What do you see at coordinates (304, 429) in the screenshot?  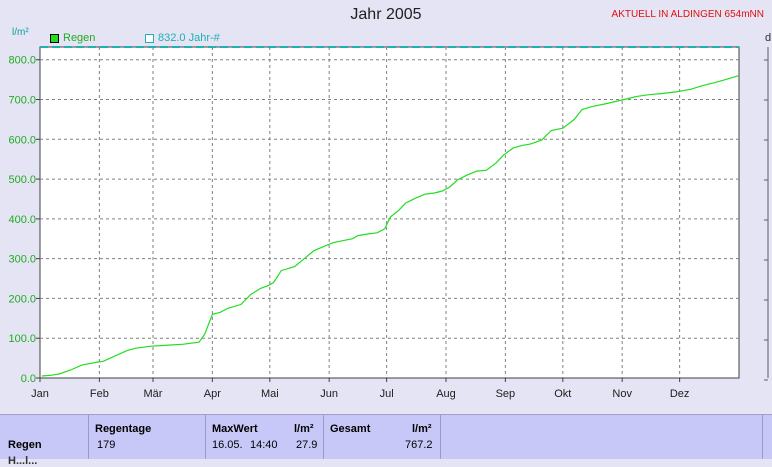 I see `maxwert-unit: l/m²` at bounding box center [304, 429].